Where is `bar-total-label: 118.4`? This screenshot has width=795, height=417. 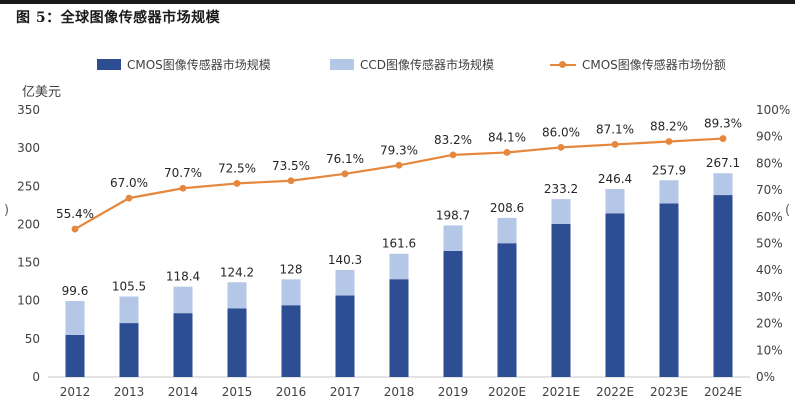 bar-total-label: 118.4 is located at coordinates (183, 277).